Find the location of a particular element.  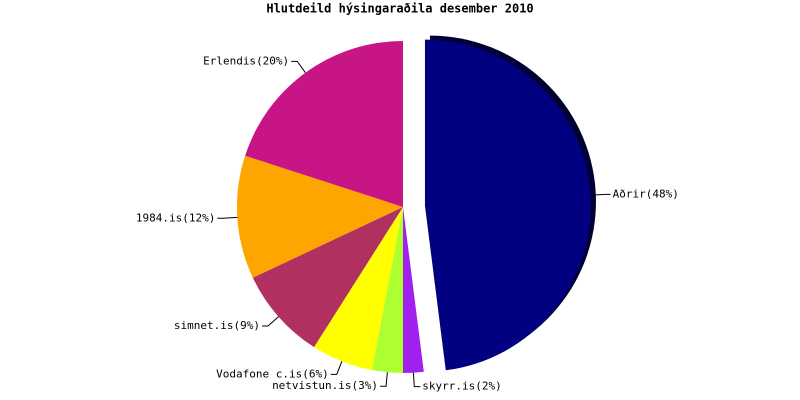

slice-label: Vodafone c.is(6%) is located at coordinates (272, 373).